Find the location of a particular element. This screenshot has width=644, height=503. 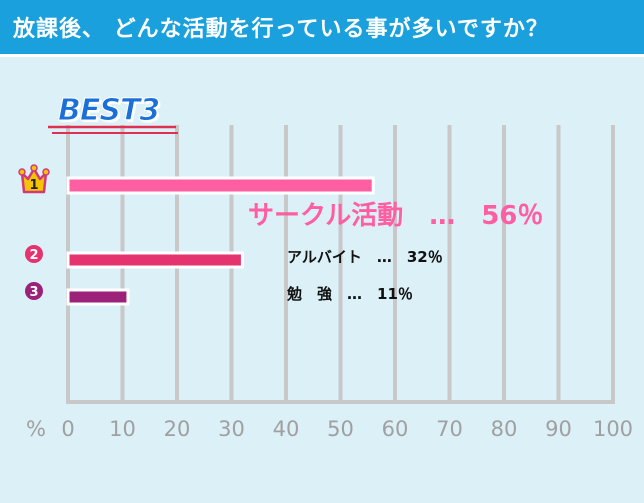

x-tick-label-90: 90 is located at coordinates (558, 429).